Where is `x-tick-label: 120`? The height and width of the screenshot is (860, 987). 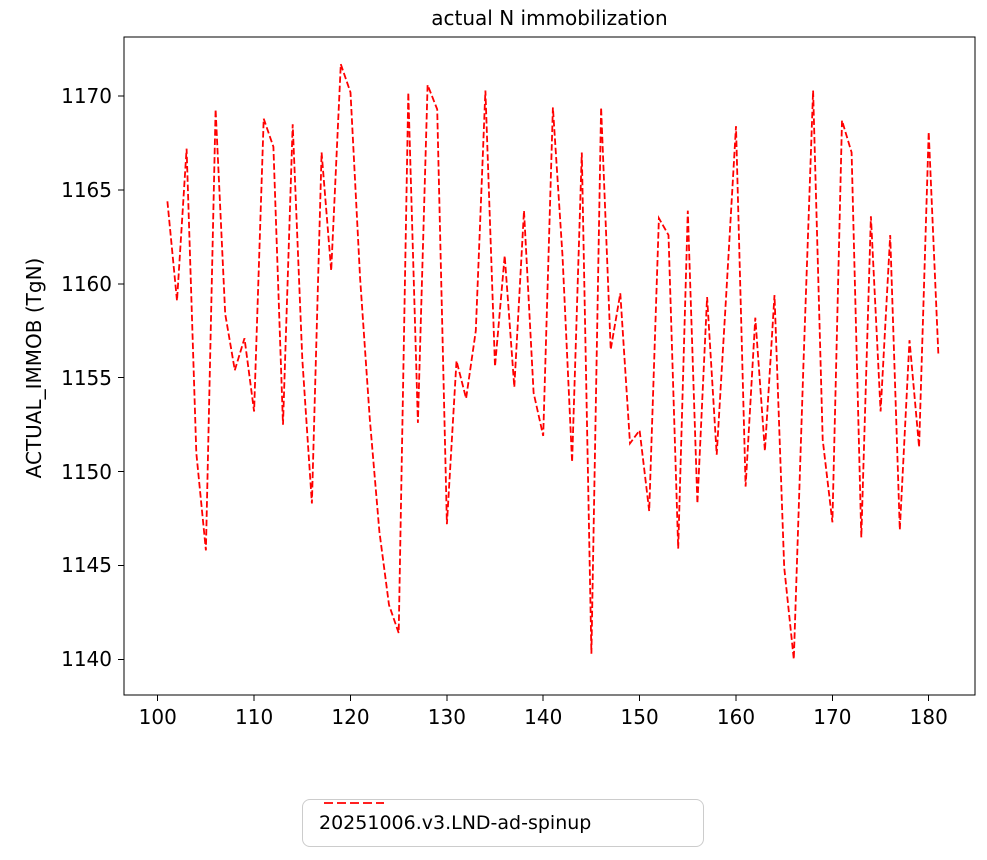
x-tick-label: 120 is located at coordinates (350, 717).